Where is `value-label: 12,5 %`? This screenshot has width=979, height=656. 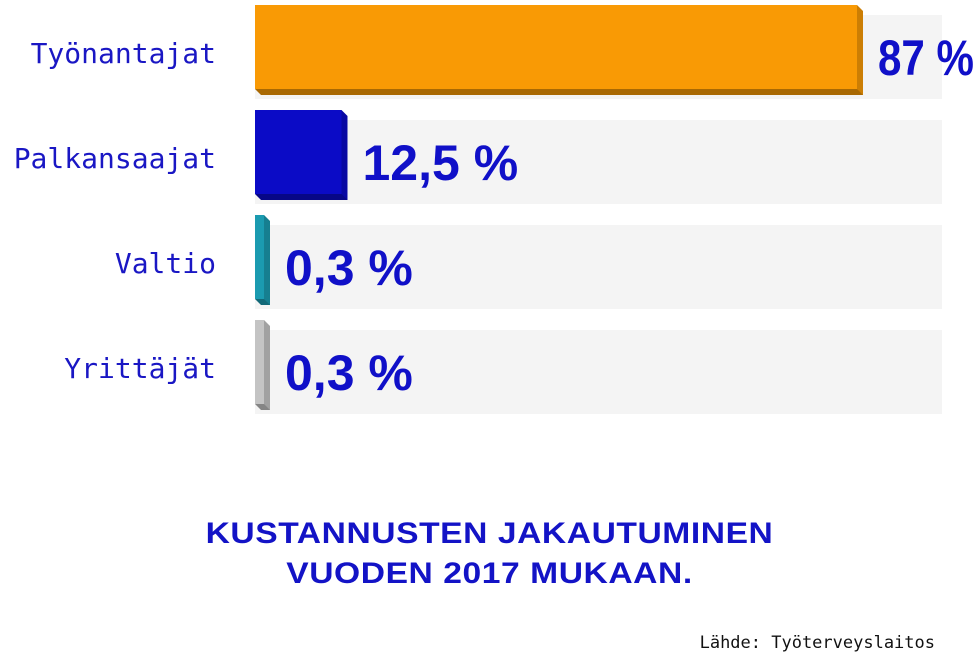 value-label: 12,5 % is located at coordinates (440, 163).